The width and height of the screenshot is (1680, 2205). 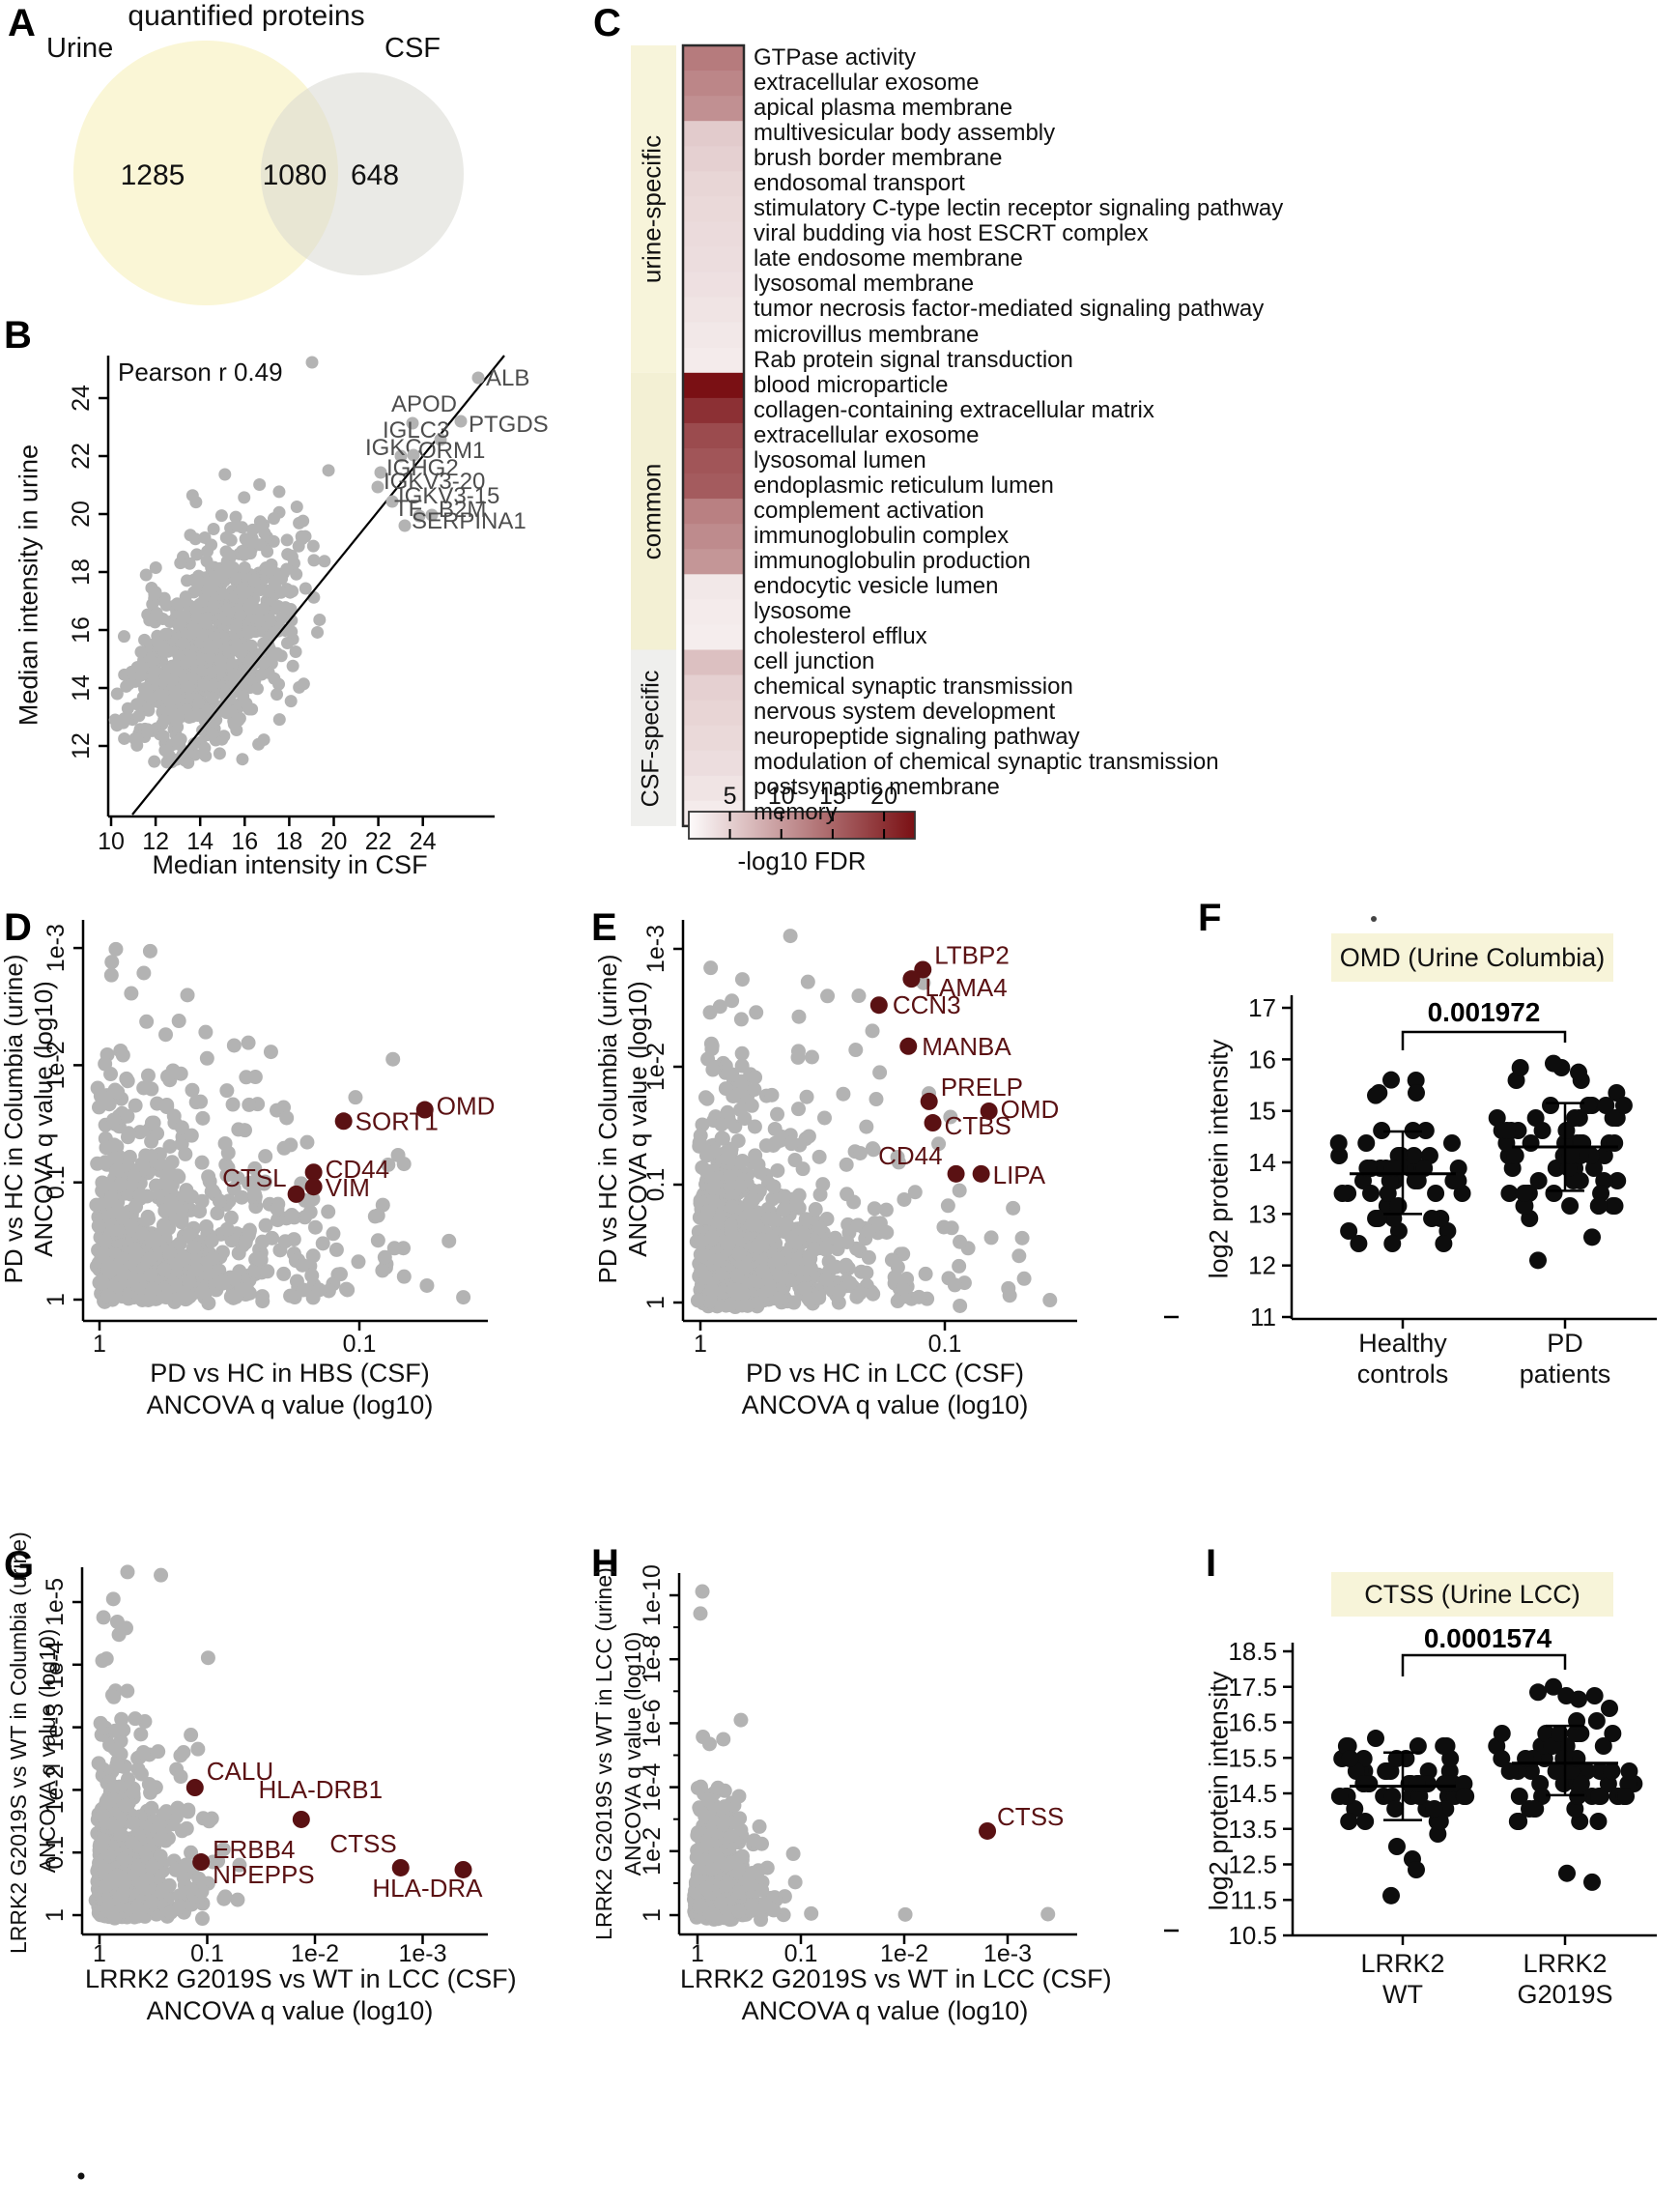 I want to click on protein-label: OMD, so click(x=467, y=1106).